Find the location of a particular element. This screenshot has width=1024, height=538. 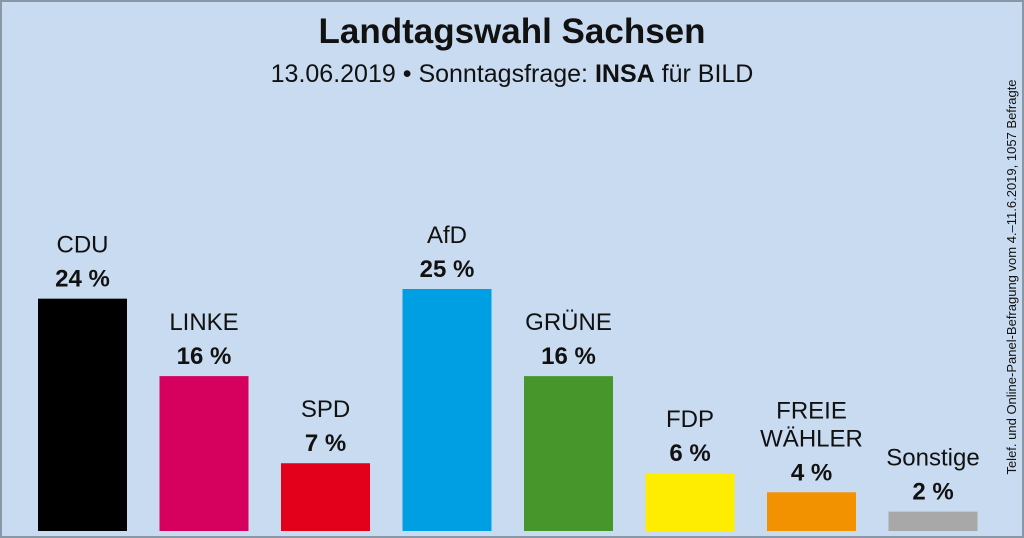

value-label-fdp: 6 % is located at coordinates (689, 453).